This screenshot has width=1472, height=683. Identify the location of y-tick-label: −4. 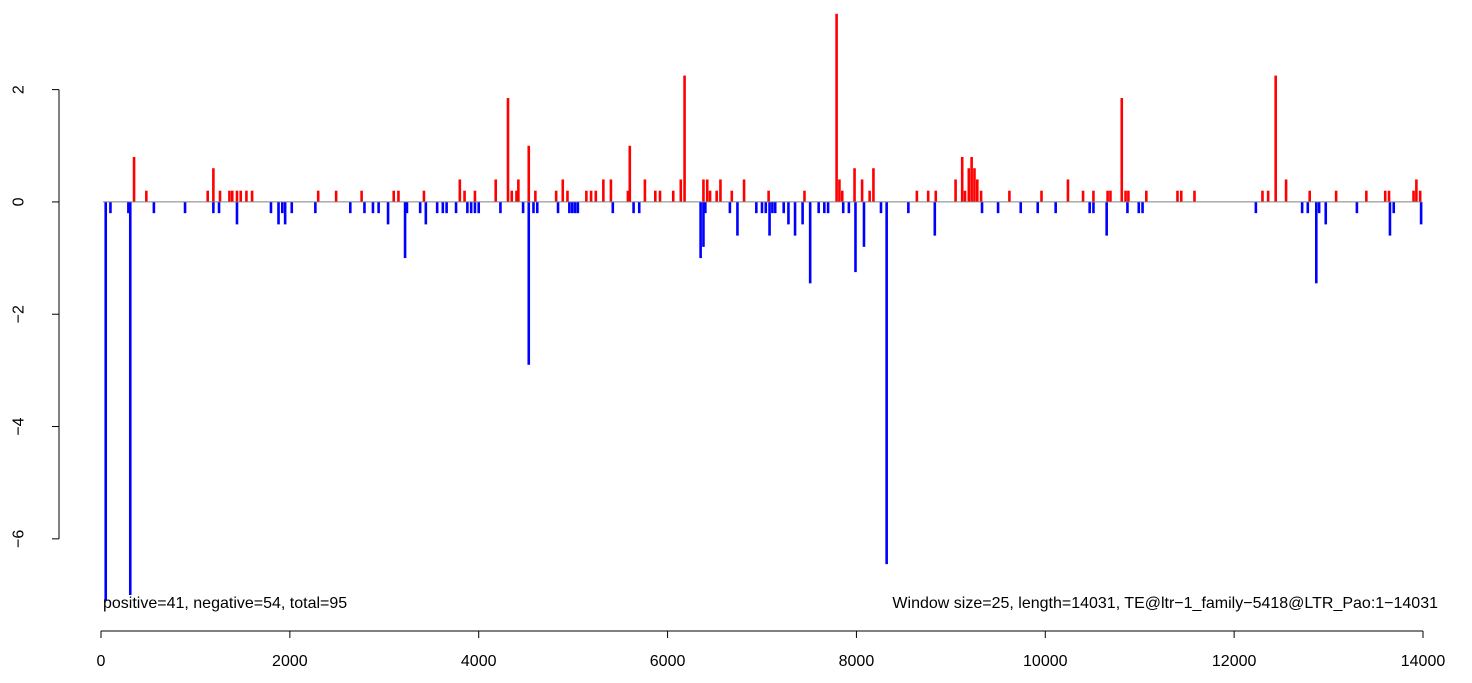
(19, 426).